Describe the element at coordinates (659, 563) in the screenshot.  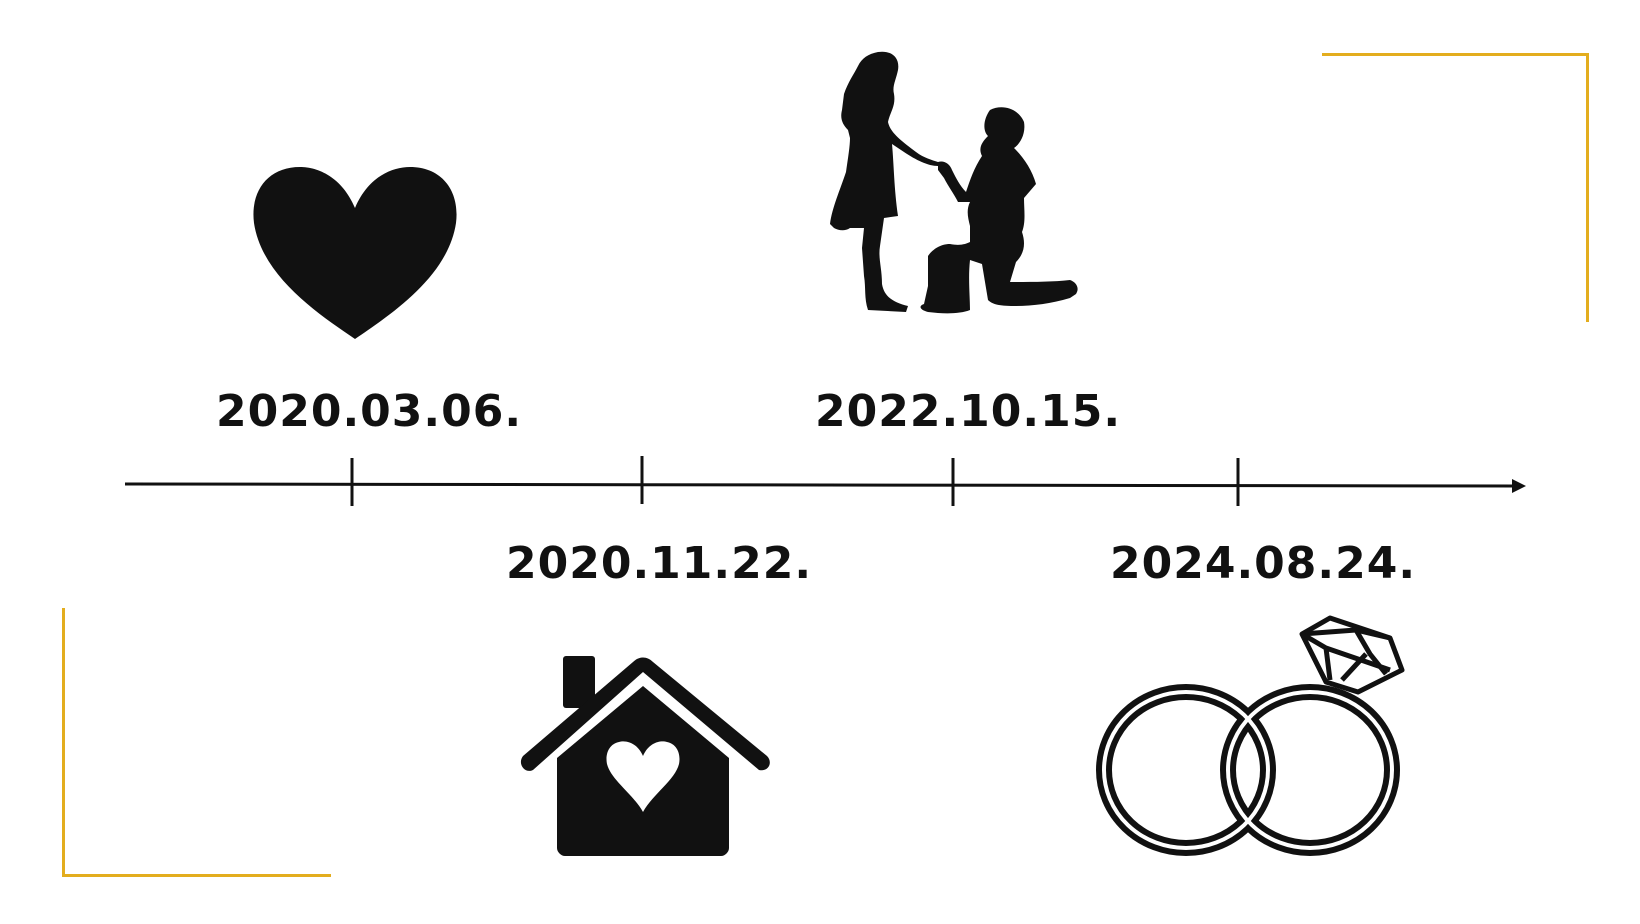
I see `event-date-2: 2020.11.22.` at that location.